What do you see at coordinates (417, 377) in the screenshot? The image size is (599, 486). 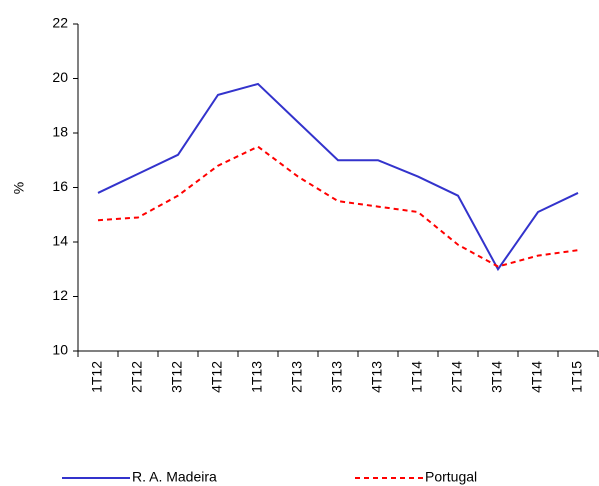 I see `x-tick-label: 1T14` at bounding box center [417, 377].